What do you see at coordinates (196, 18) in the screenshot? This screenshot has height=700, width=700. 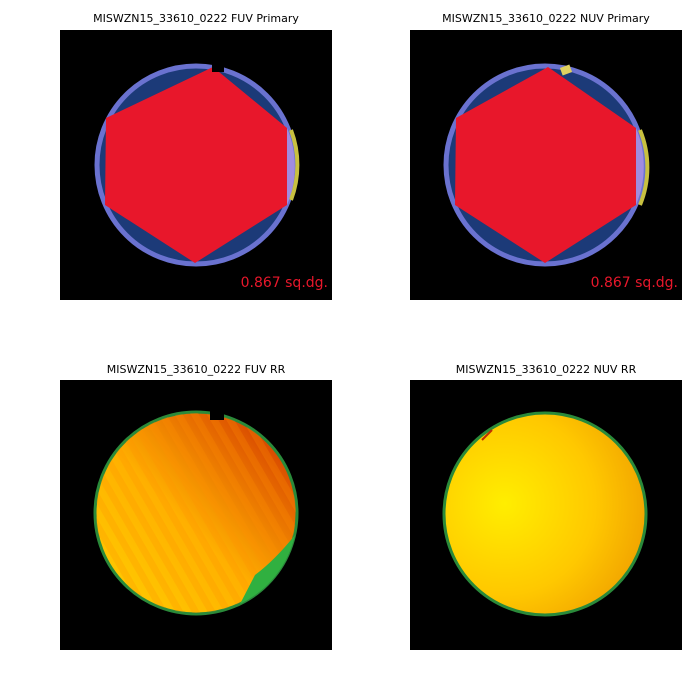 I see `panel-title: MISWZN15_33610_0222 FUV Primary` at bounding box center [196, 18].